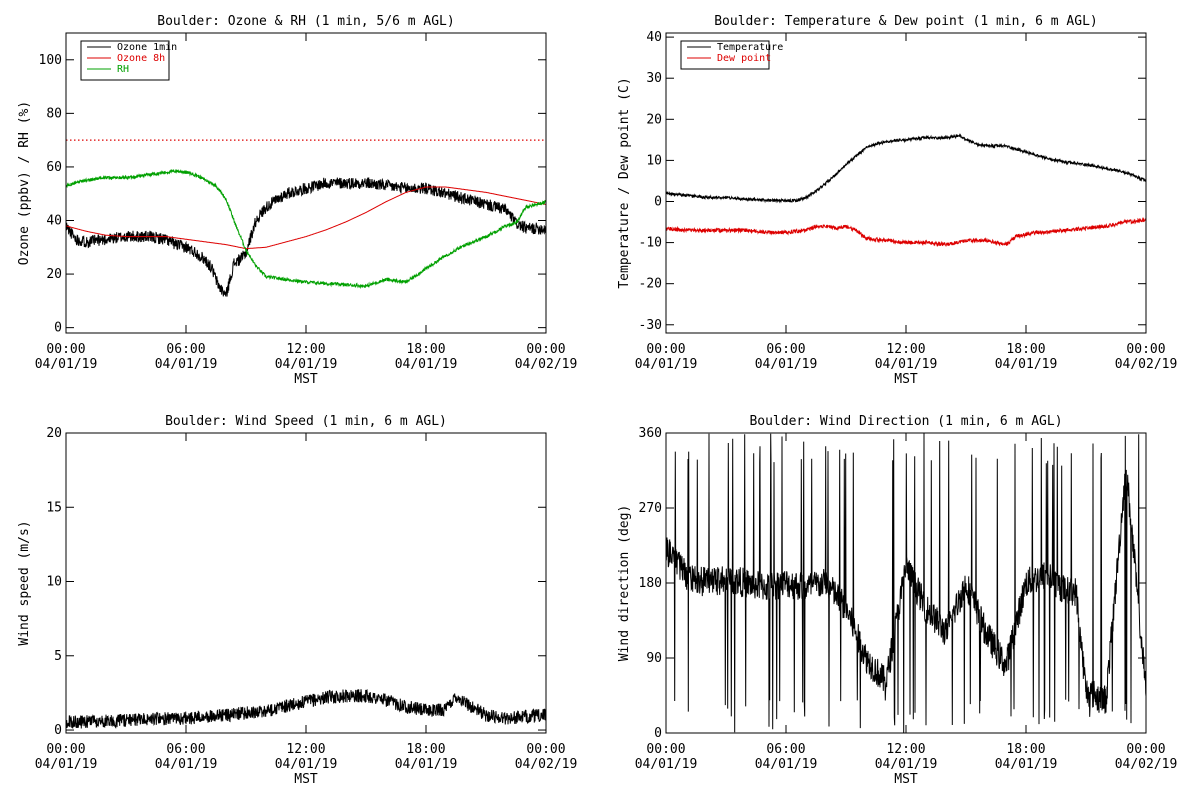 This screenshot has height=804, width=1200. I want to click on y-tick-label: -20, so click(650, 284).